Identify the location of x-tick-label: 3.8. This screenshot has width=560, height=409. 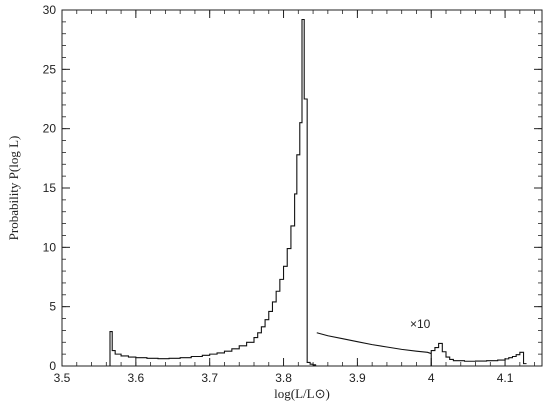
(283, 378).